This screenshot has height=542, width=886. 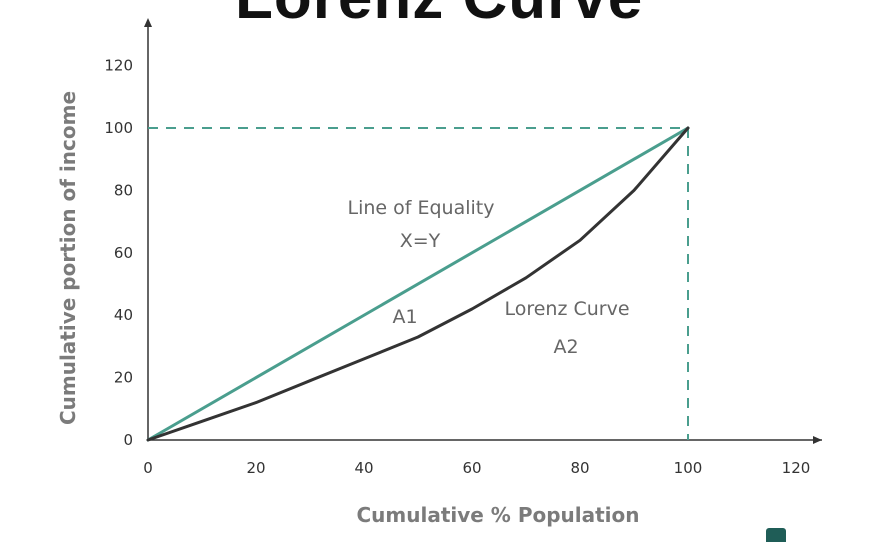 What do you see at coordinates (567, 309) in the screenshot?
I see `lorenz-curve-label: Lorenz Curve` at bounding box center [567, 309].